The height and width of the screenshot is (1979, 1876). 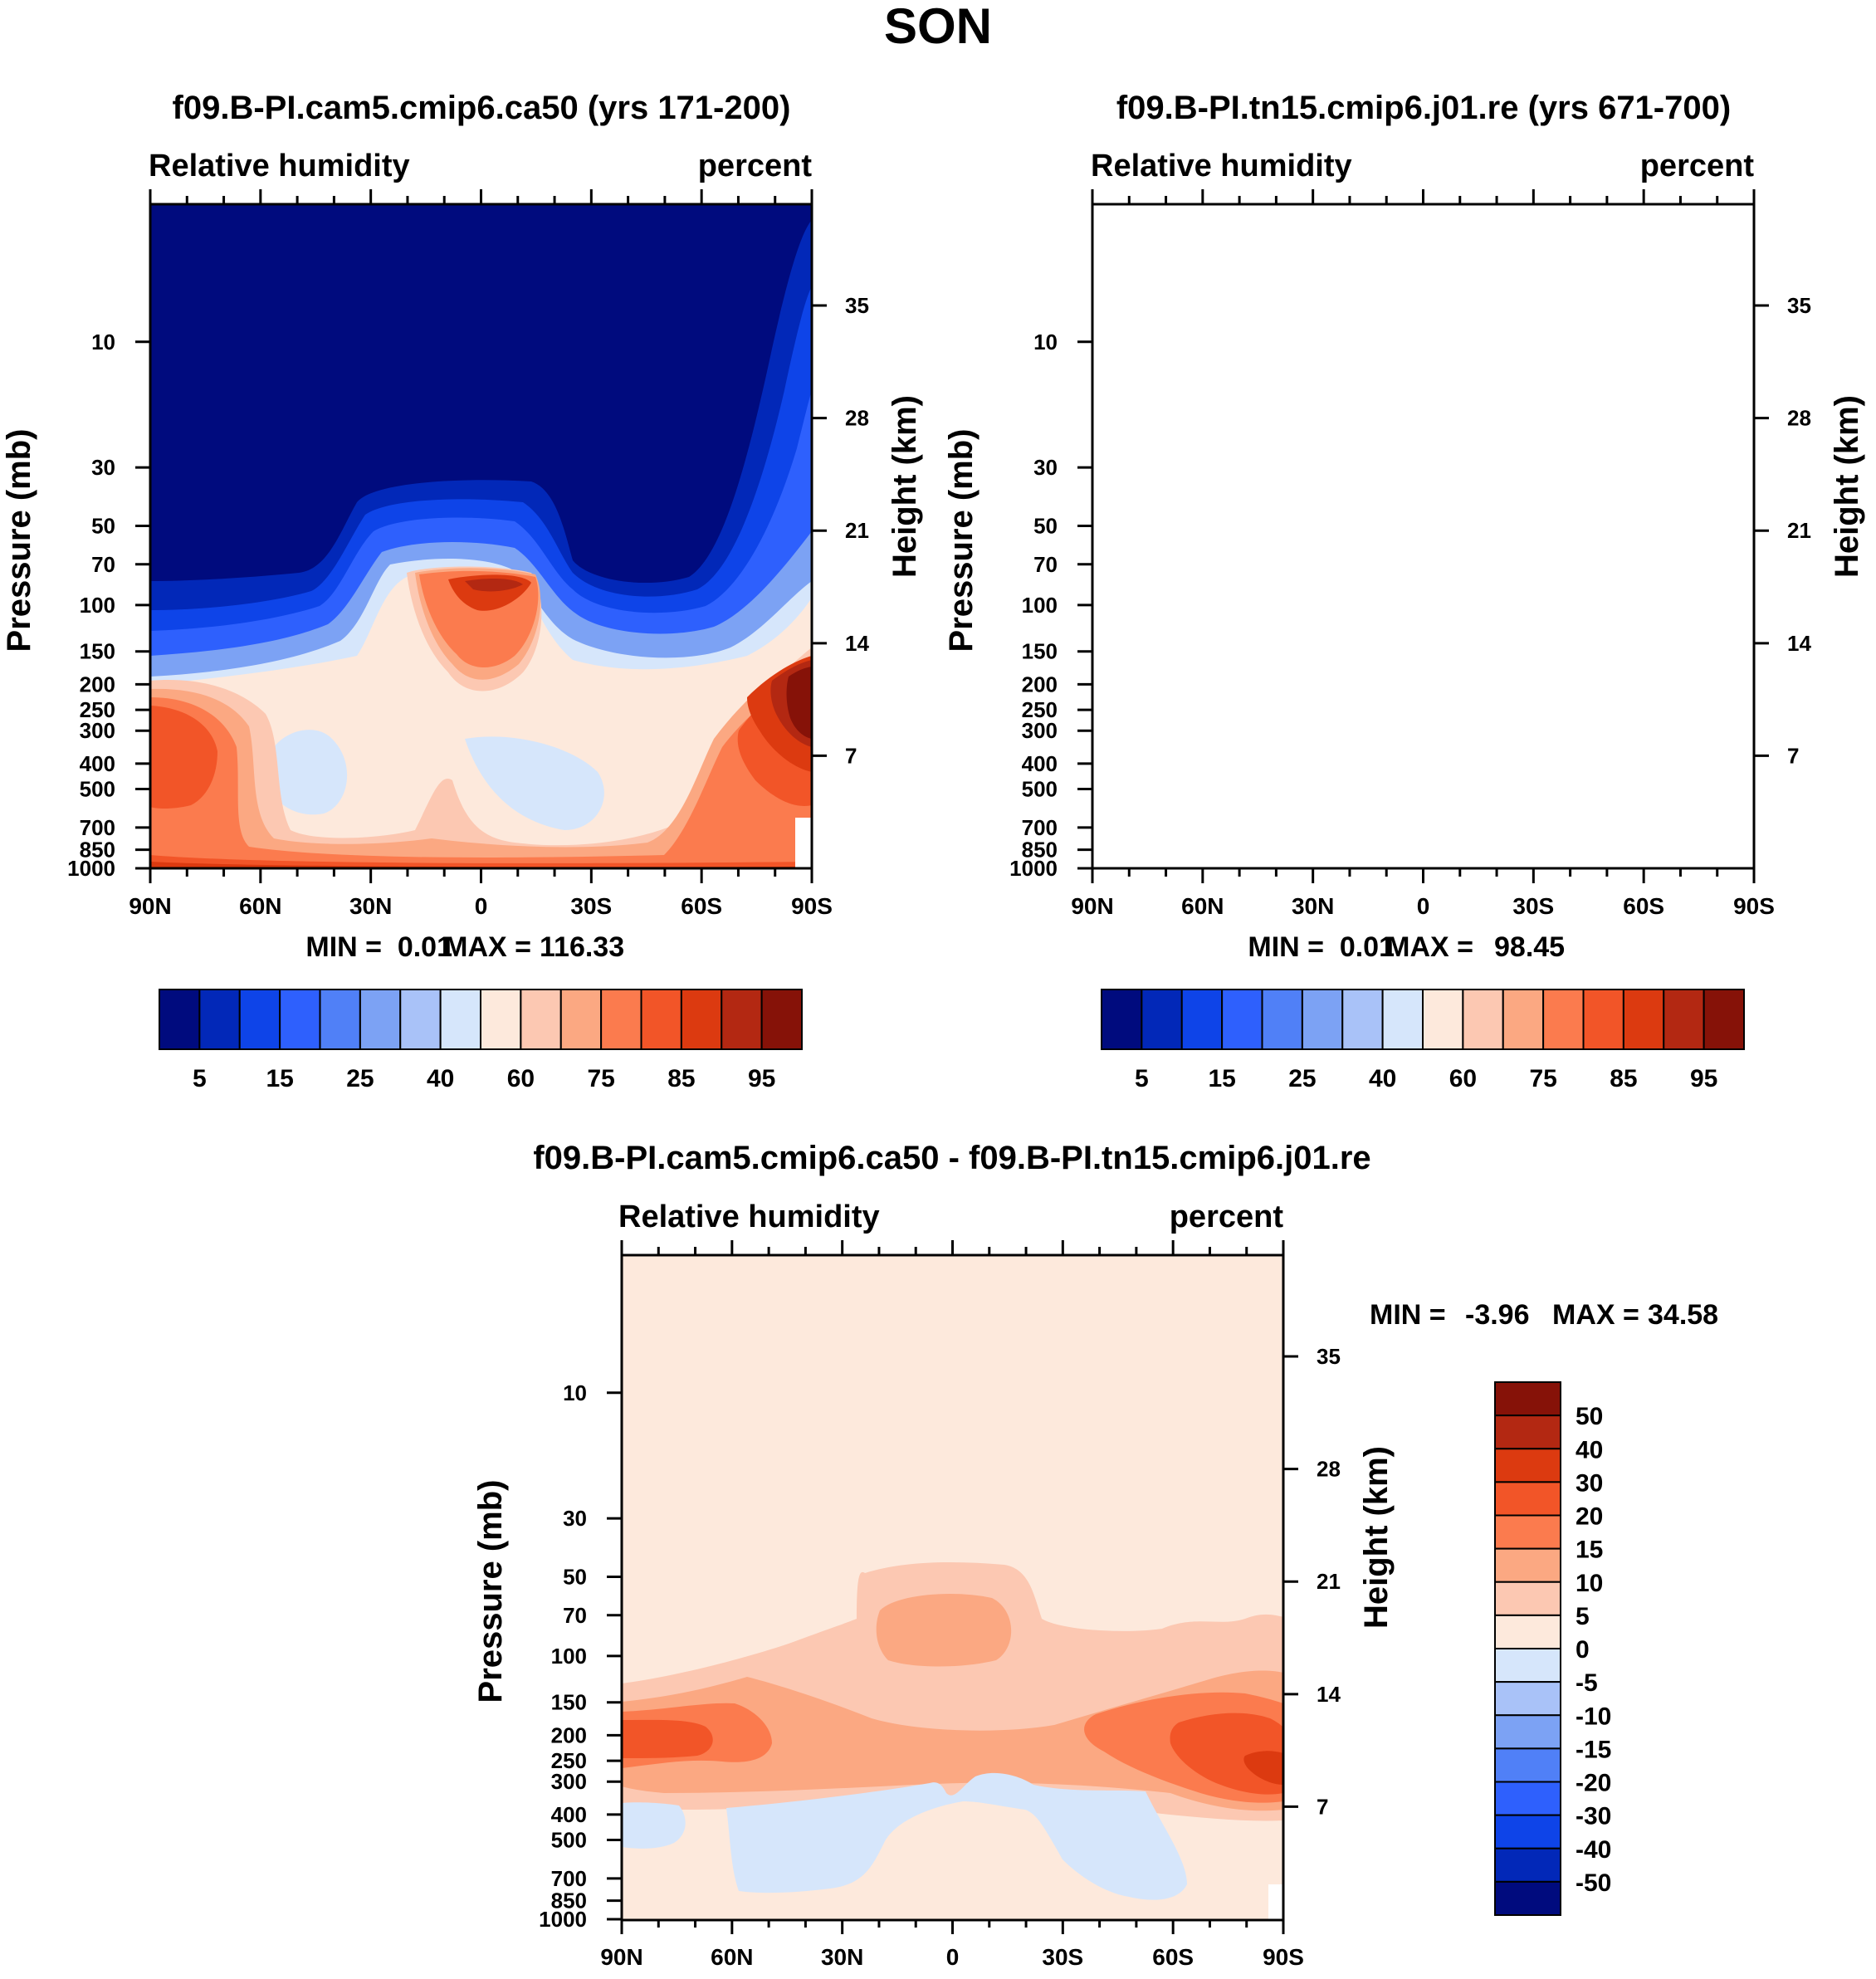 What do you see at coordinates (569, 1781) in the screenshot?
I see `y-tick-label: 300` at bounding box center [569, 1781].